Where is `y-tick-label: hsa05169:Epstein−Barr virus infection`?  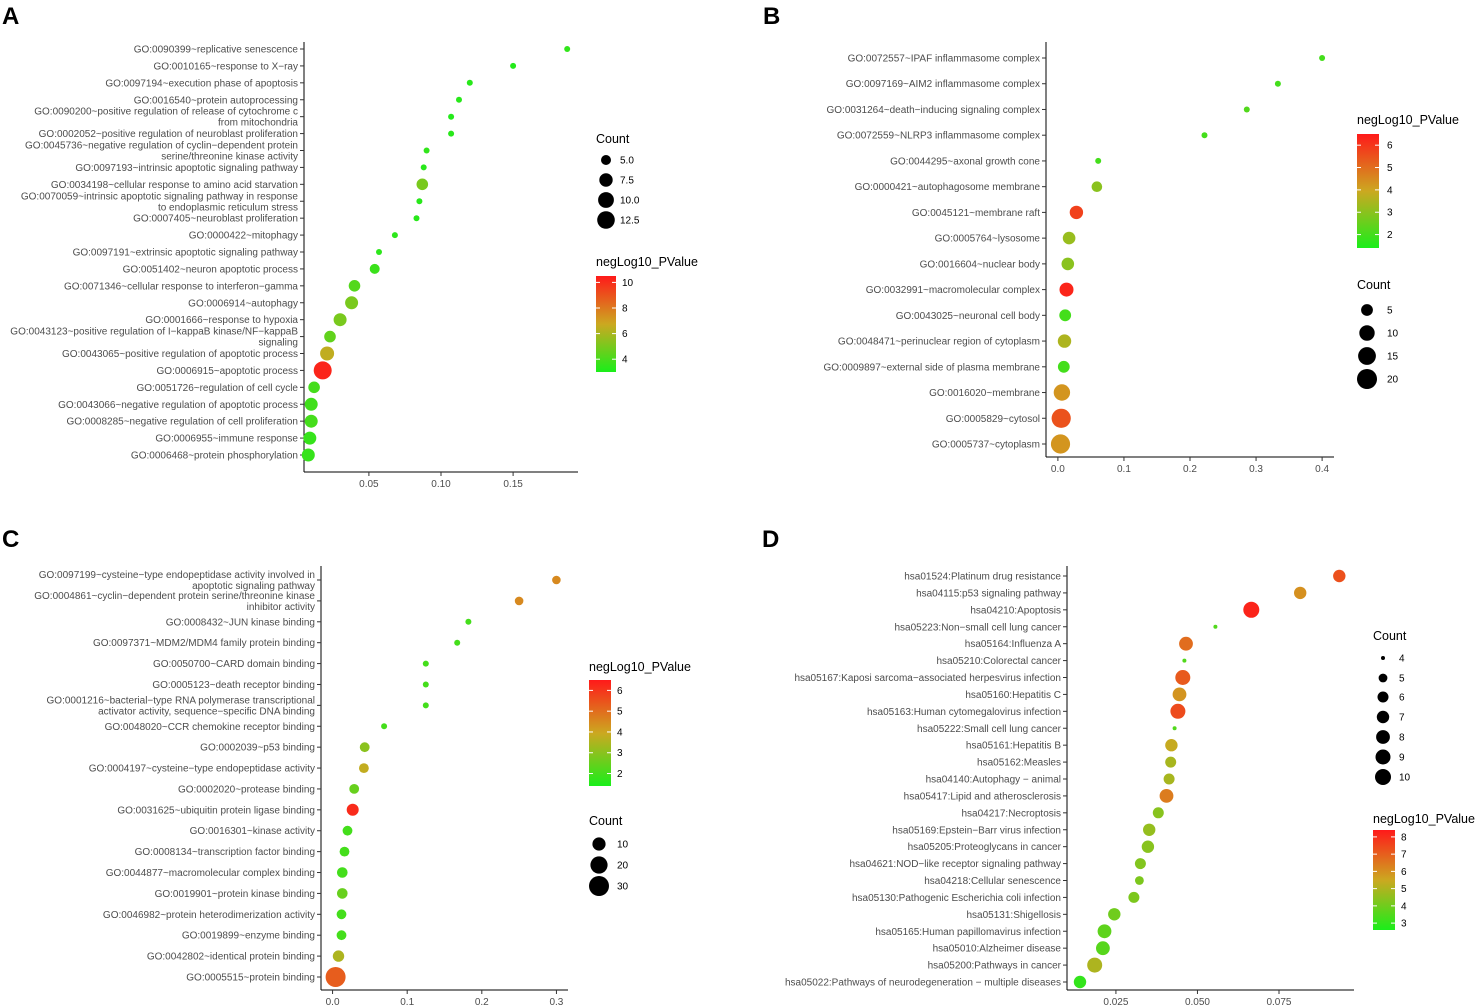
y-tick-label: hsa05169:Epstein−Barr virus infection is located at coordinates (976, 830).